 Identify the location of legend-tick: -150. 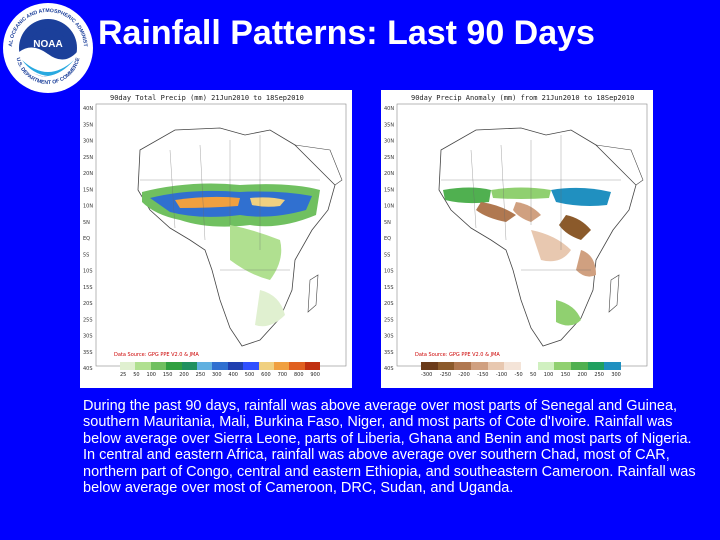
(483, 375).